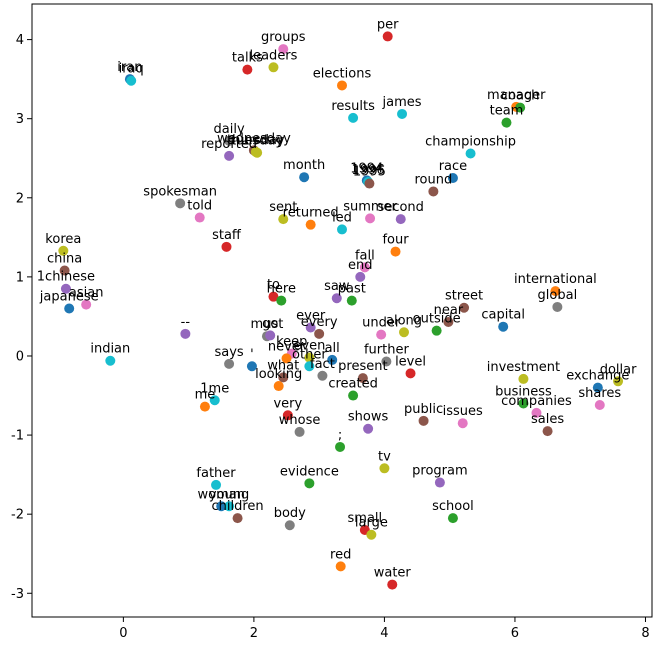 Image resolution: width=660 pixels, height=652 pixels. I want to click on data-label: outside, so click(437, 319).